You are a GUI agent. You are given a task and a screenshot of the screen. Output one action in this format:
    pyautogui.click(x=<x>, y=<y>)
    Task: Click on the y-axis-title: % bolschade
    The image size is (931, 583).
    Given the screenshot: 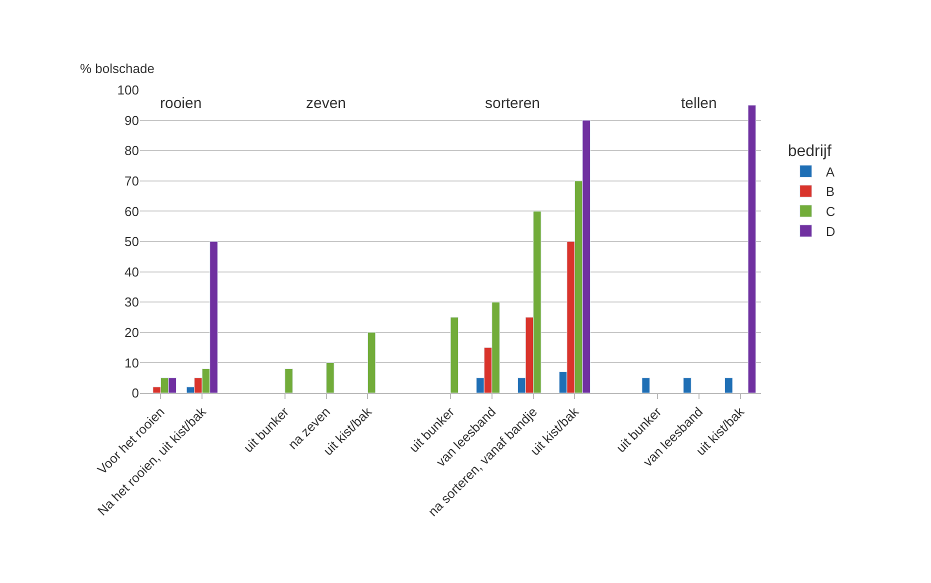 What is the action you would take?
    pyautogui.click(x=117, y=68)
    